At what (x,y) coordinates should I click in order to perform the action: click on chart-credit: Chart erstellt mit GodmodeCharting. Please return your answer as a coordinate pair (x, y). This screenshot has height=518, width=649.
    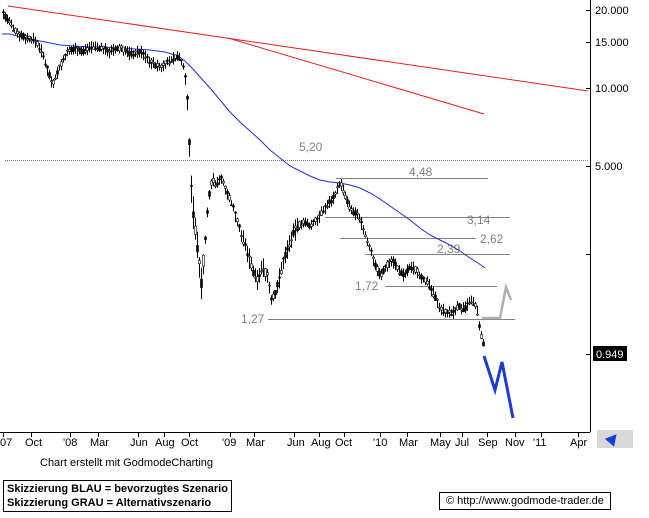
    Looking at the image, I should click on (127, 463).